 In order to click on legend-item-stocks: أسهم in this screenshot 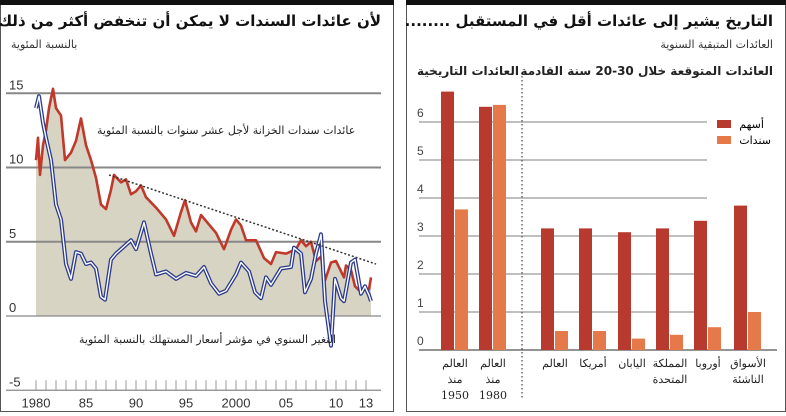, I will do `click(744, 124)`.